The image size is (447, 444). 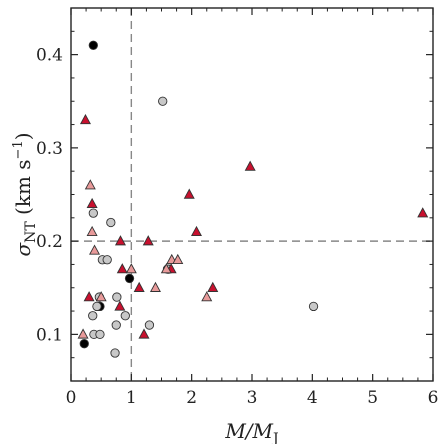 I want to click on x-tick-label: 5, so click(x=372, y=398).